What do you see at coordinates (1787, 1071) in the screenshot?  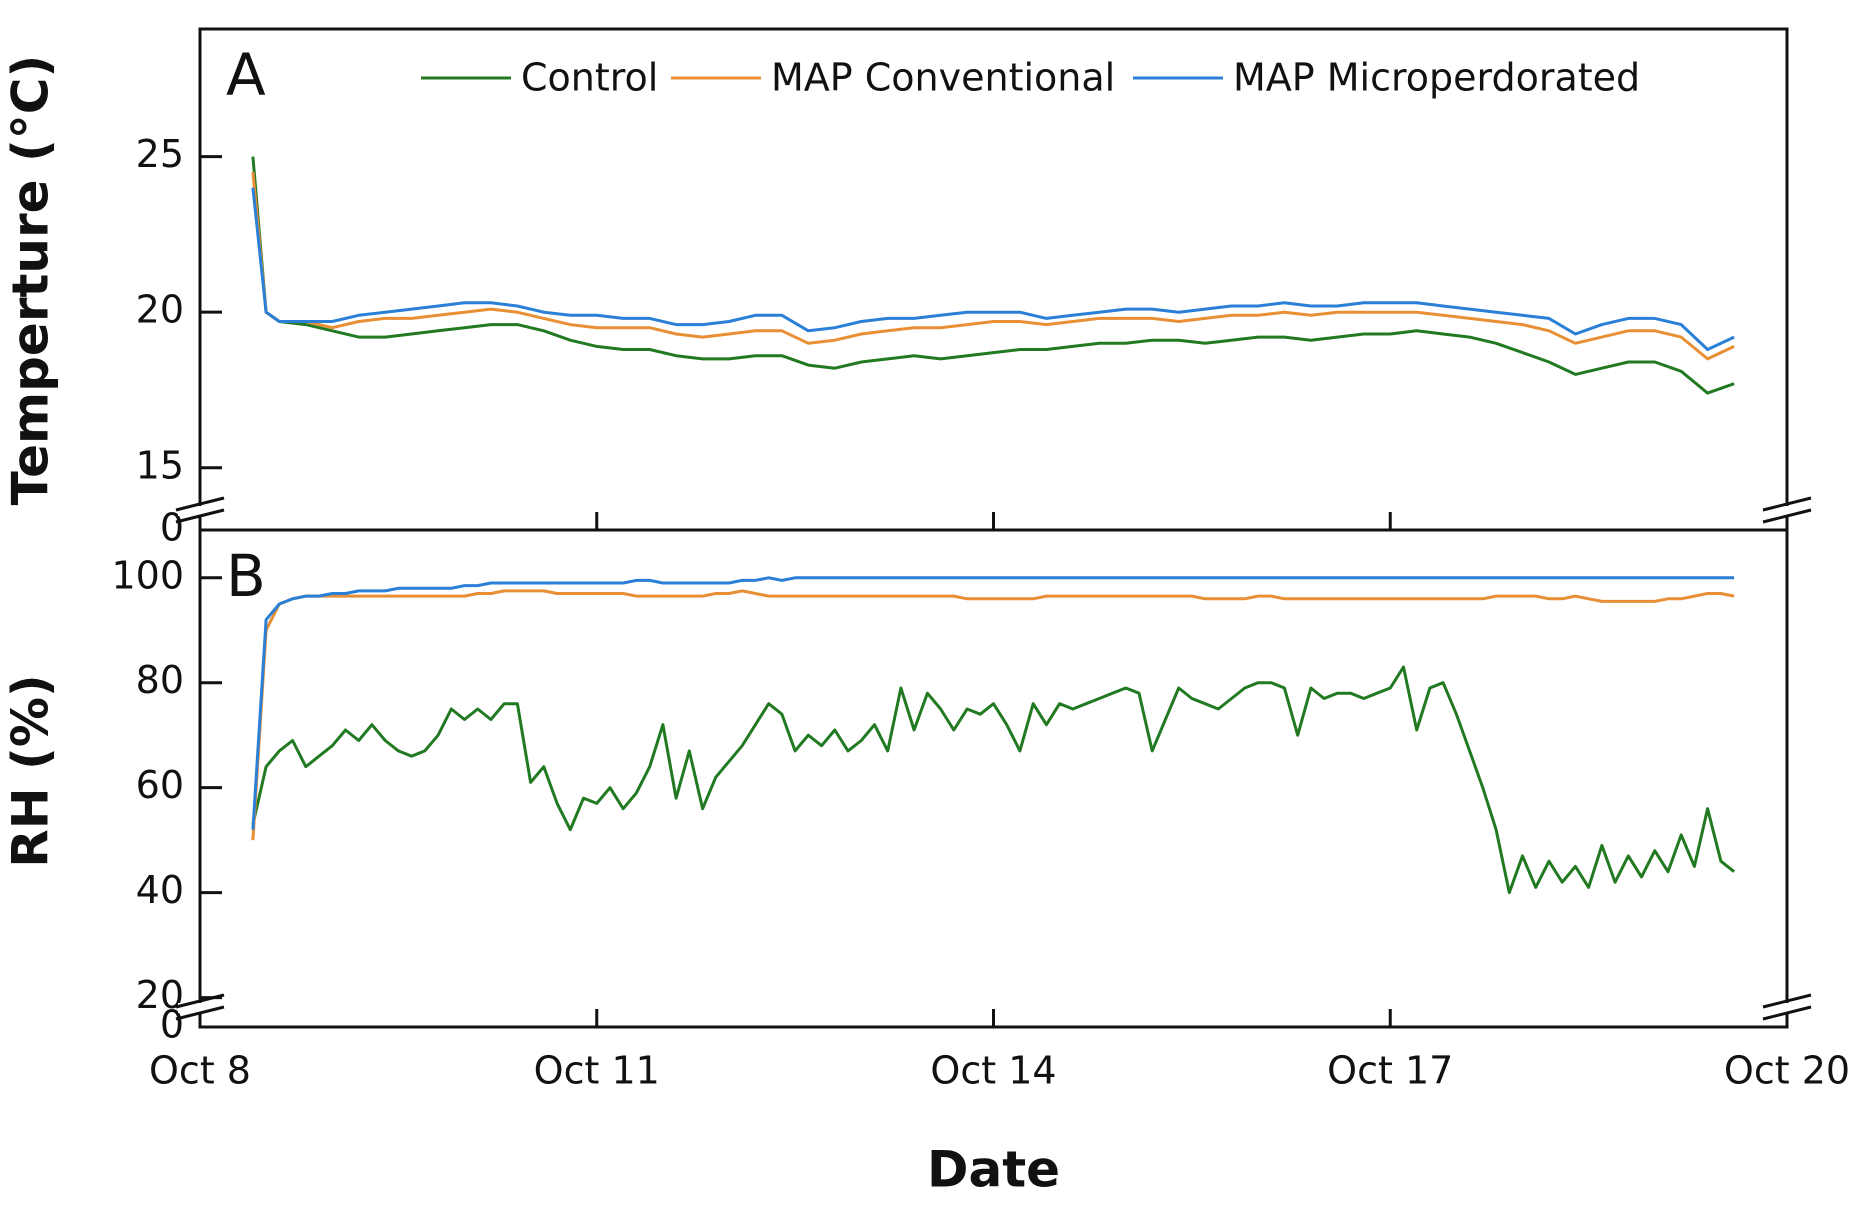 I see `x-tick-label: Oct 20` at bounding box center [1787, 1071].